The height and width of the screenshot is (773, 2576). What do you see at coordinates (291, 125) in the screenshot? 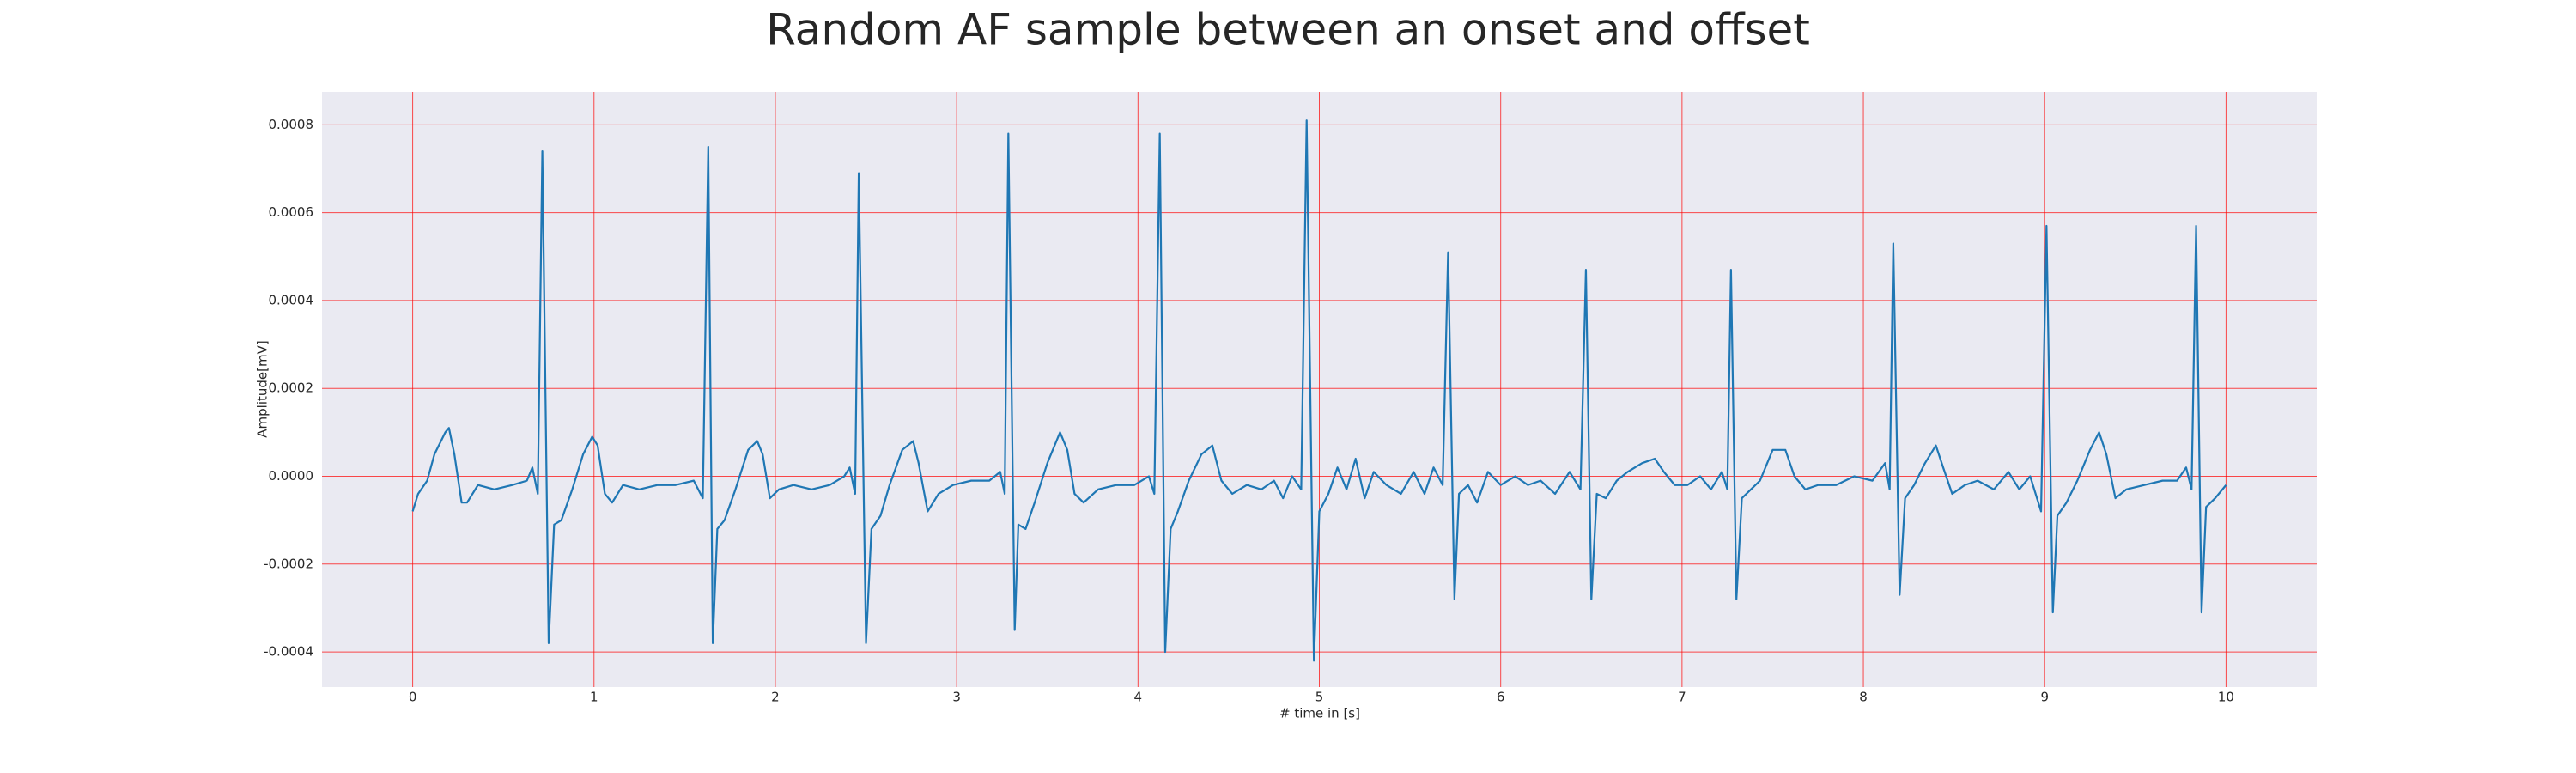
I see `y-tick-label: 0.0008` at bounding box center [291, 125].